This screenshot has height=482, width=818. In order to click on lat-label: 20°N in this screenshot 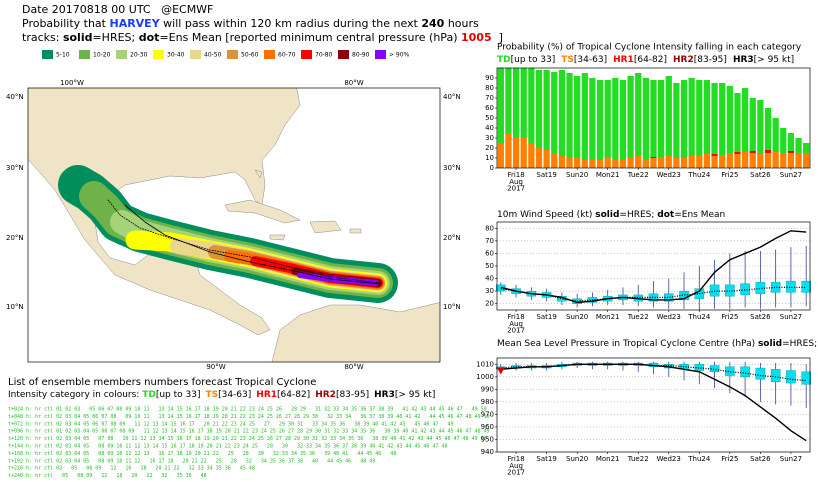, I will do `click(15, 238)`.